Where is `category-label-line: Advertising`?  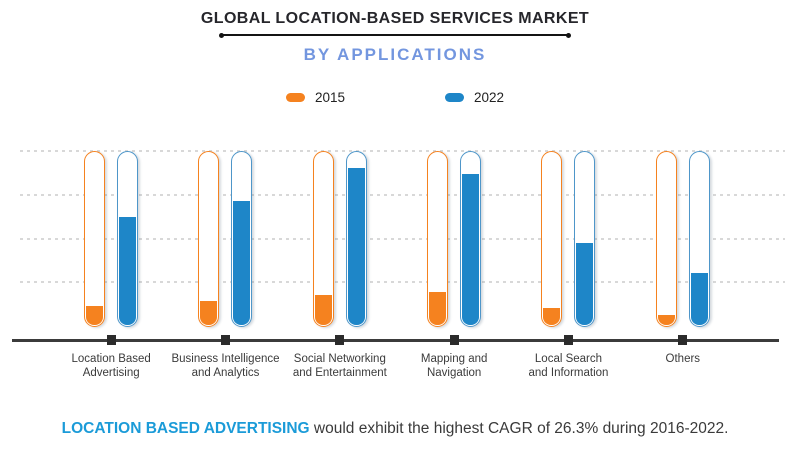
category-label-line: Advertising is located at coordinates (111, 373).